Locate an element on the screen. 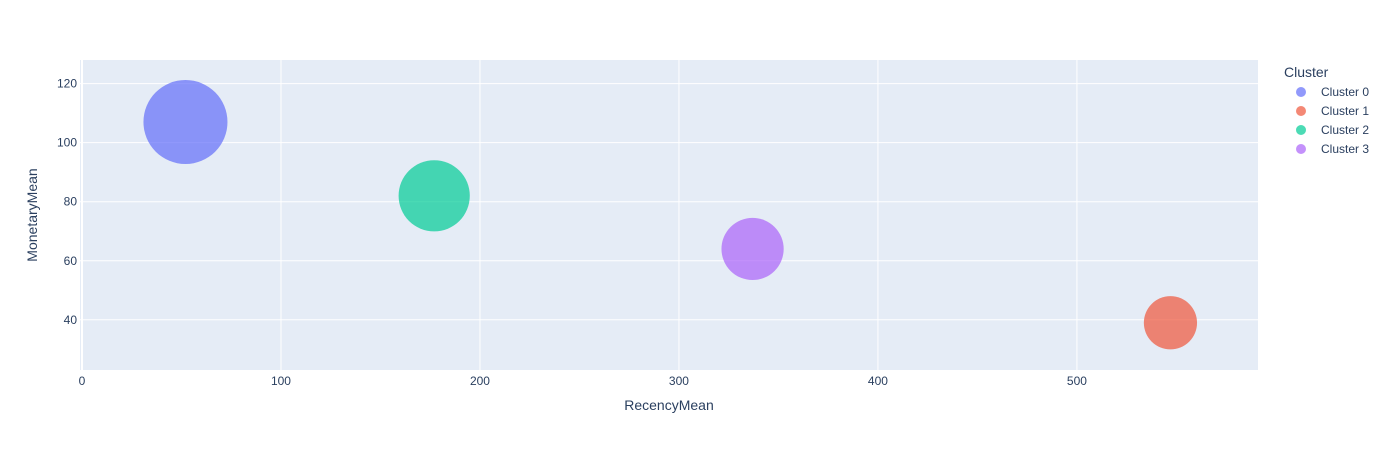 This screenshot has width=1394, height=450. y-tick-label: 120 is located at coordinates (67, 84).